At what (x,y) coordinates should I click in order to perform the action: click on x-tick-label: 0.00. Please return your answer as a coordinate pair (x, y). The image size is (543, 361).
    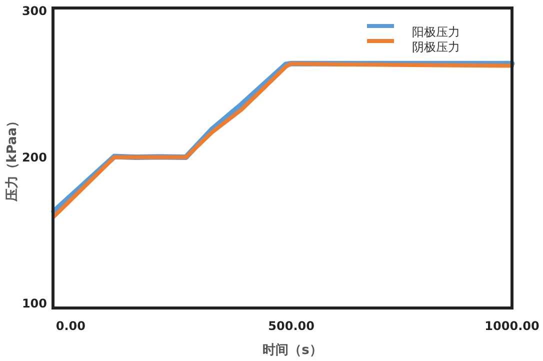
    Looking at the image, I should click on (71, 326).